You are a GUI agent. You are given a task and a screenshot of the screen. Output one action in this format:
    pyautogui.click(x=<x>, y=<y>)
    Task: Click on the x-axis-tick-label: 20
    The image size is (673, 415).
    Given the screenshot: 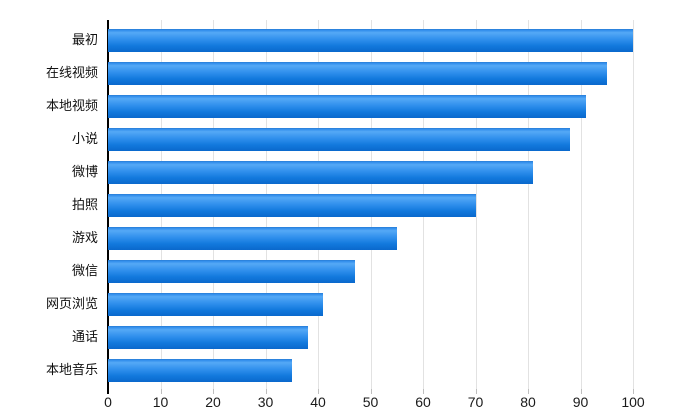 What is the action you would take?
    pyautogui.click(x=213, y=402)
    